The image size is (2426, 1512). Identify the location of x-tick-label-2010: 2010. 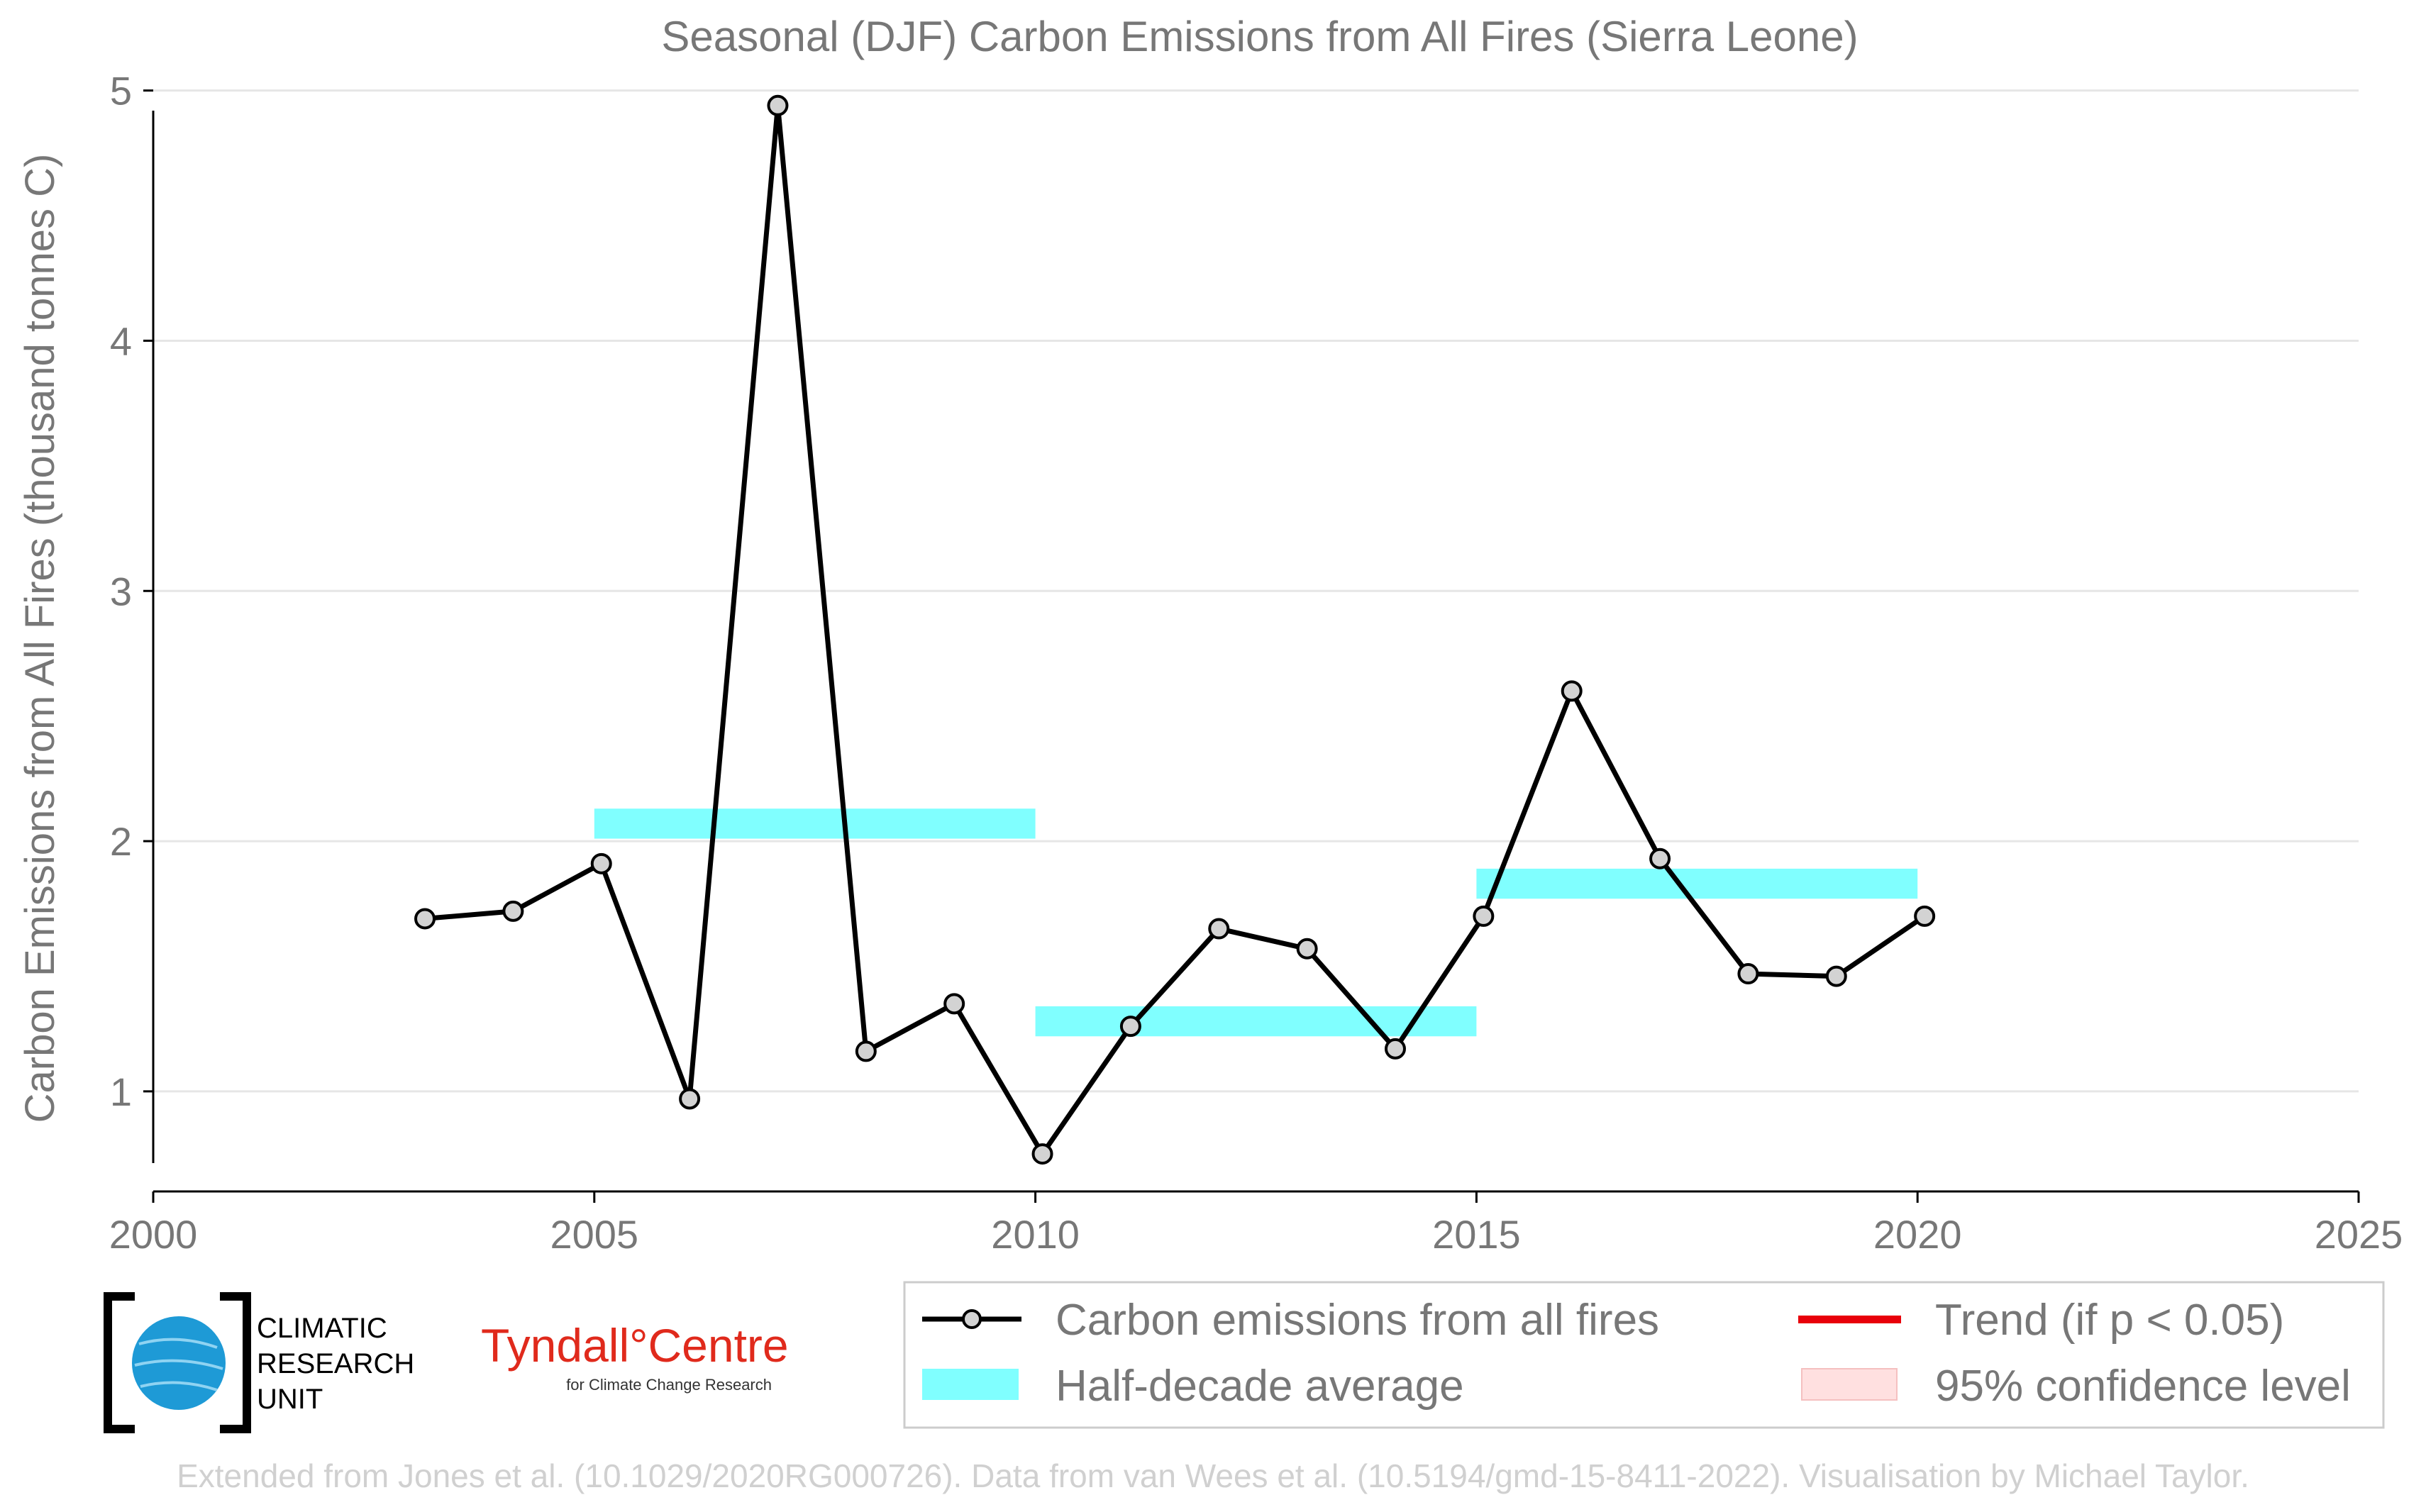
(1035, 1234).